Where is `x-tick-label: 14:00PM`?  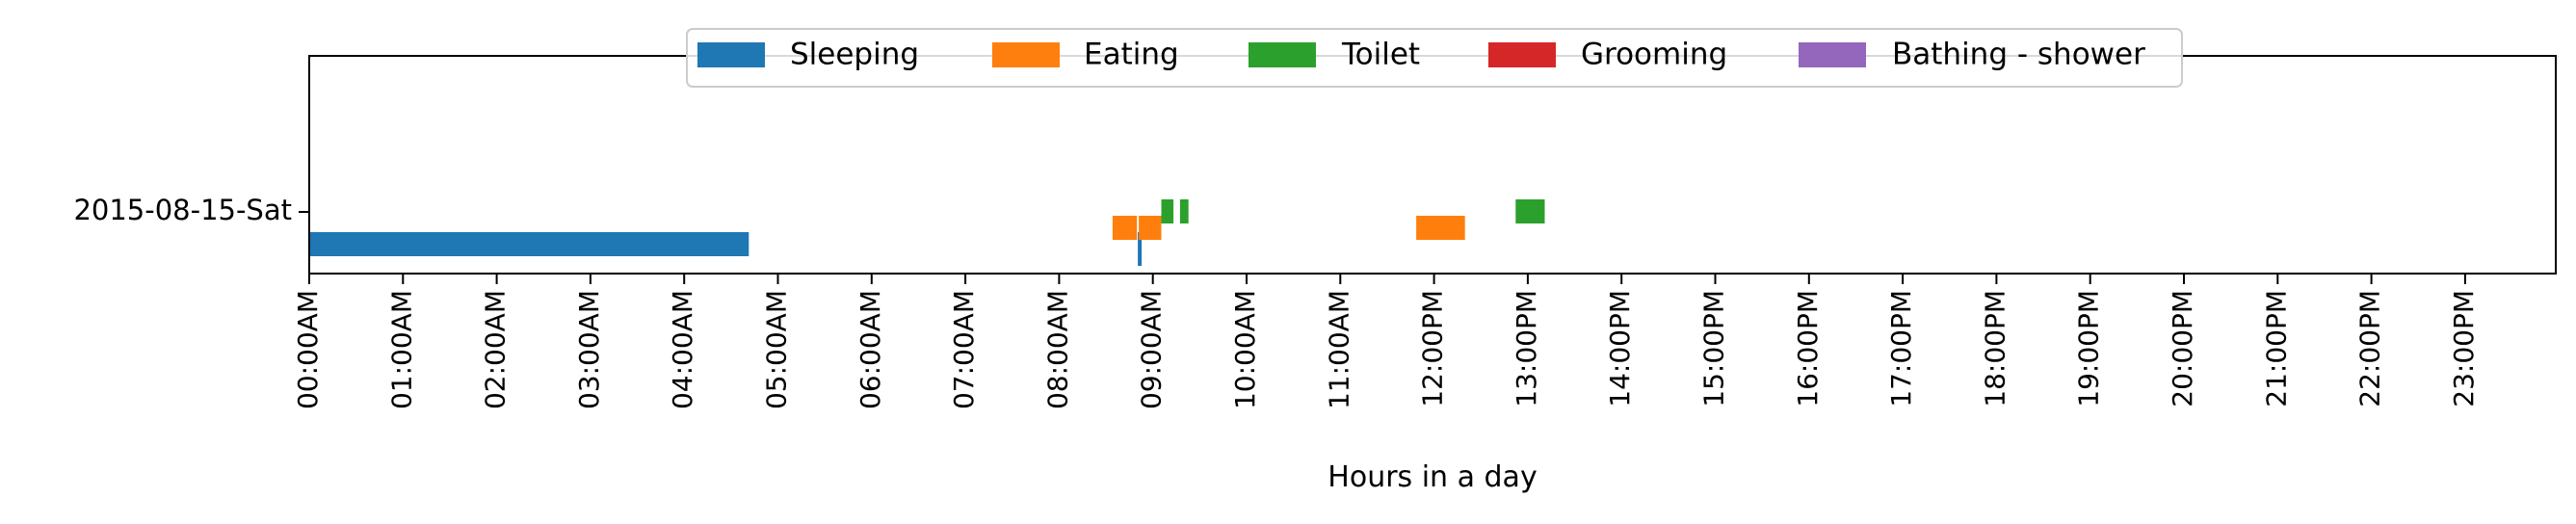
x-tick-label: 14:00PM is located at coordinates (1620, 348).